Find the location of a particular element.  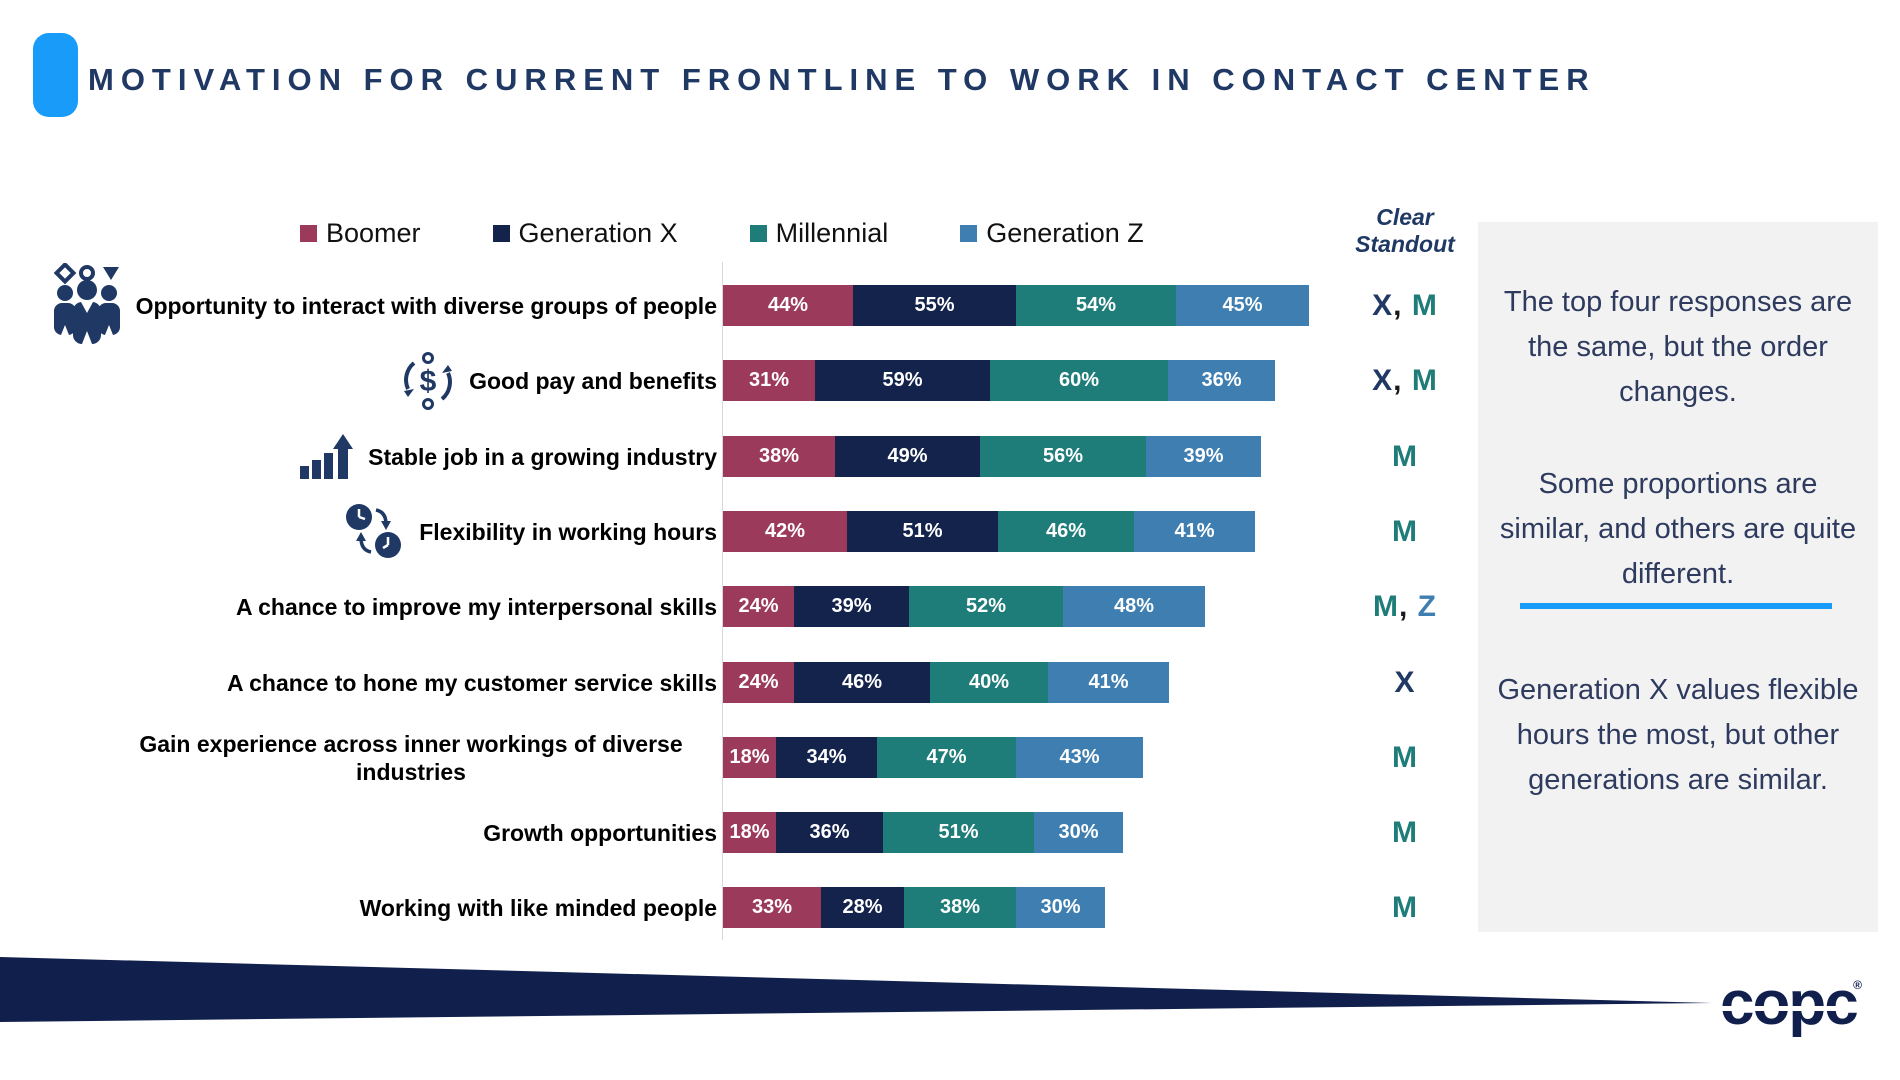

bar-segment-generation-x: 49% is located at coordinates (907, 456).